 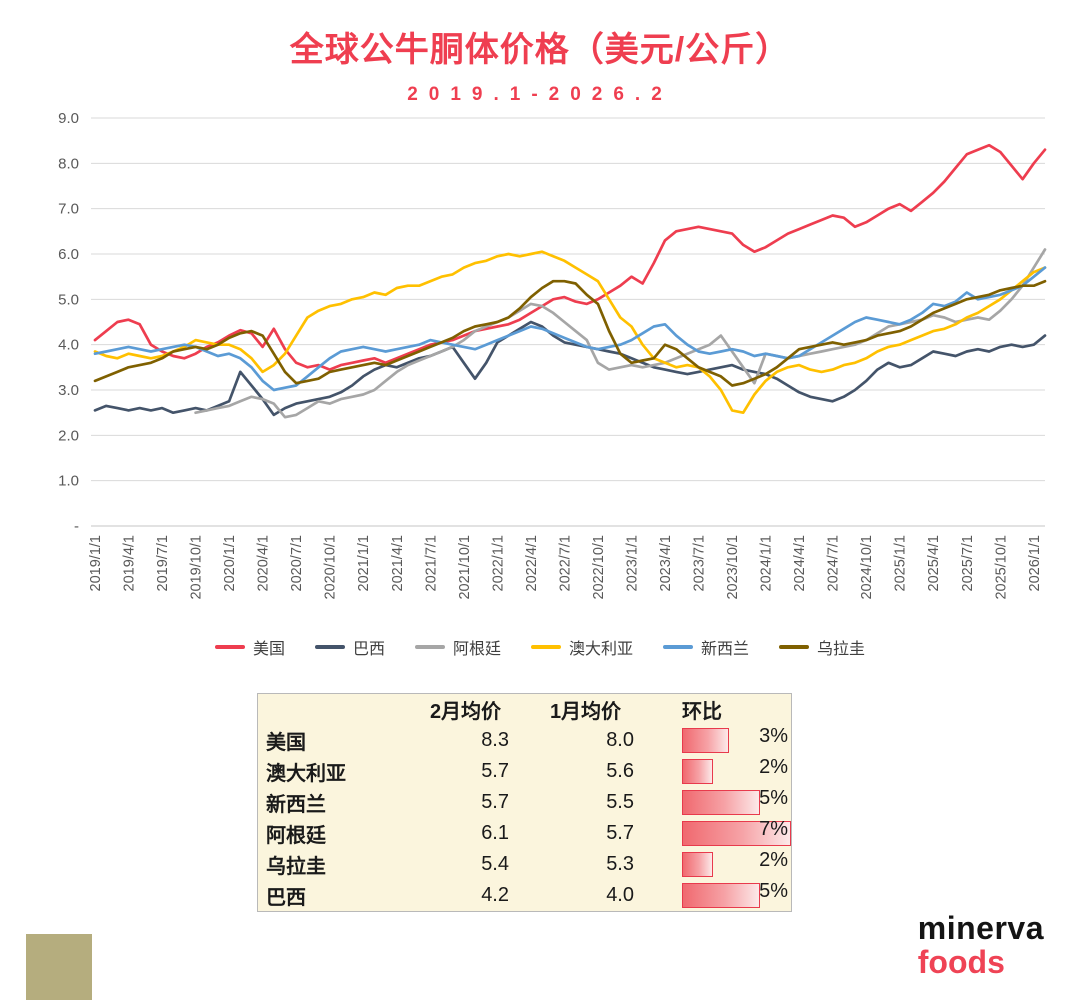 What do you see at coordinates (268, 649) in the screenshot?
I see `legend-label: 美国` at bounding box center [268, 649].